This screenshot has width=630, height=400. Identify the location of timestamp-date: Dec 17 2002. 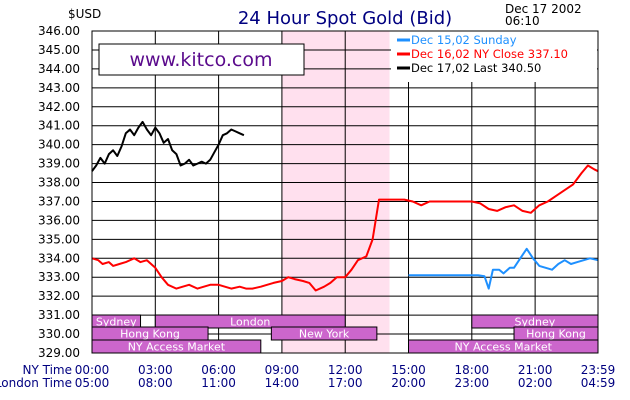
(543, 9).